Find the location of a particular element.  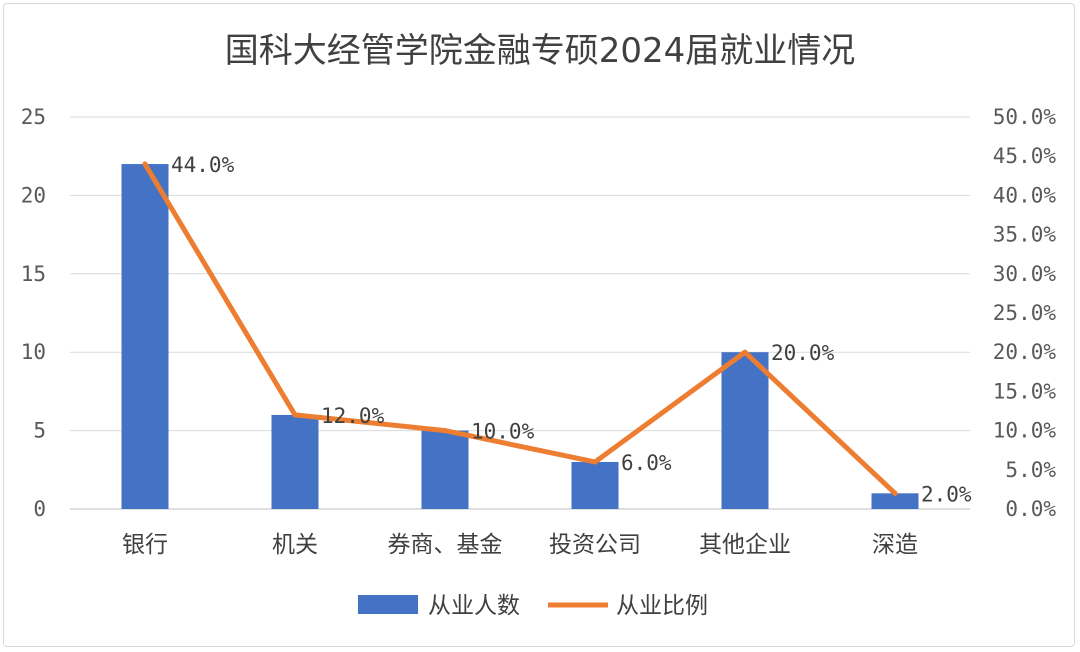

legend-label-line: 从业比例 is located at coordinates (662, 606).